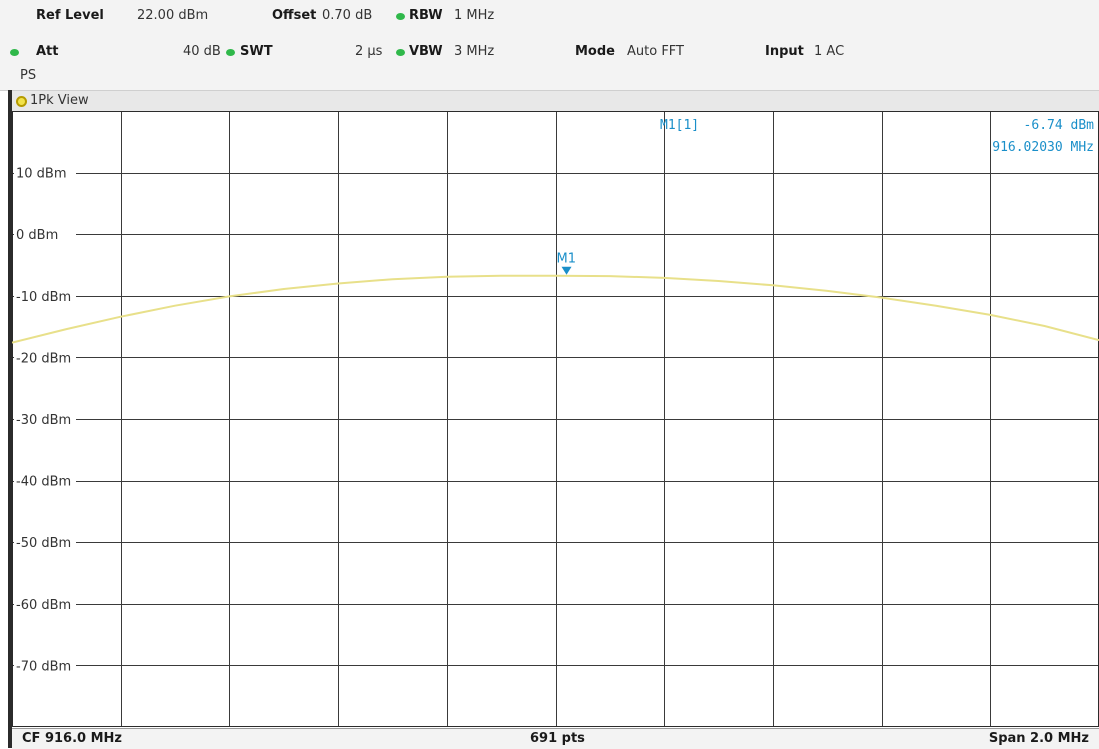  What do you see at coordinates (47, 51) in the screenshot?
I see `att-label: Att` at bounding box center [47, 51].